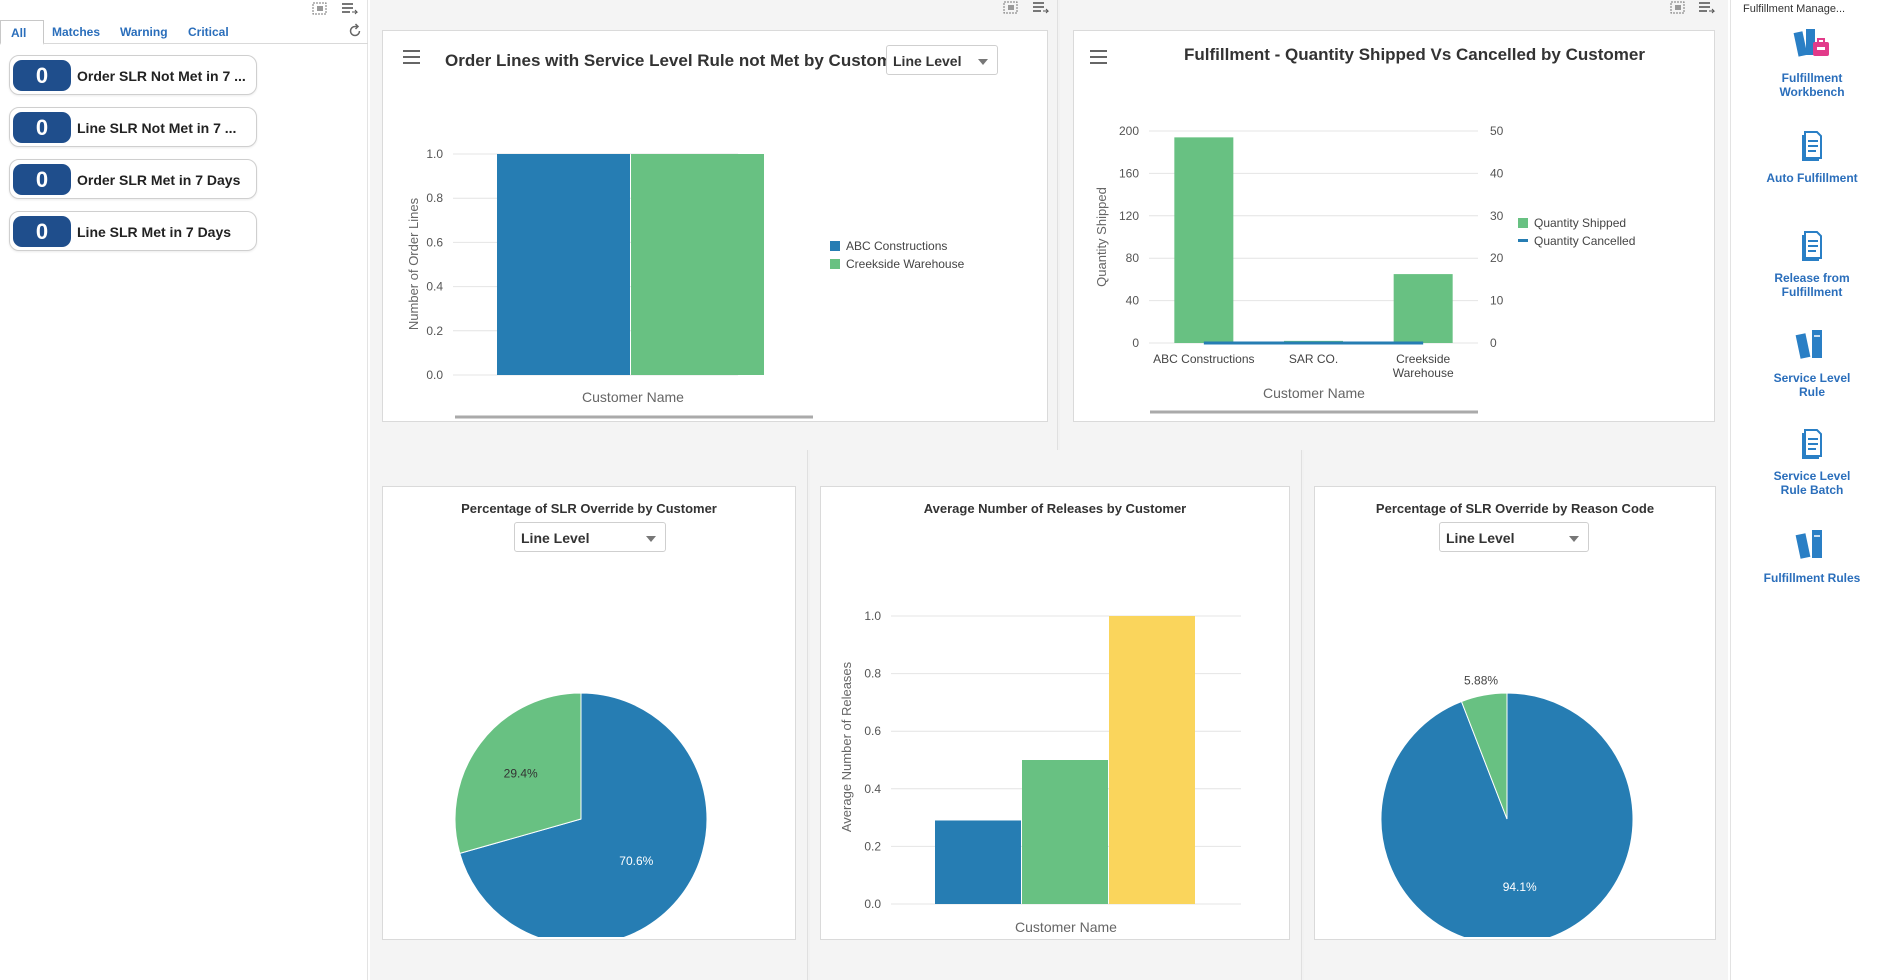 The width and height of the screenshot is (1892, 980). What do you see at coordinates (1812, 278) in the screenshot?
I see `item-label: Release from` at bounding box center [1812, 278].